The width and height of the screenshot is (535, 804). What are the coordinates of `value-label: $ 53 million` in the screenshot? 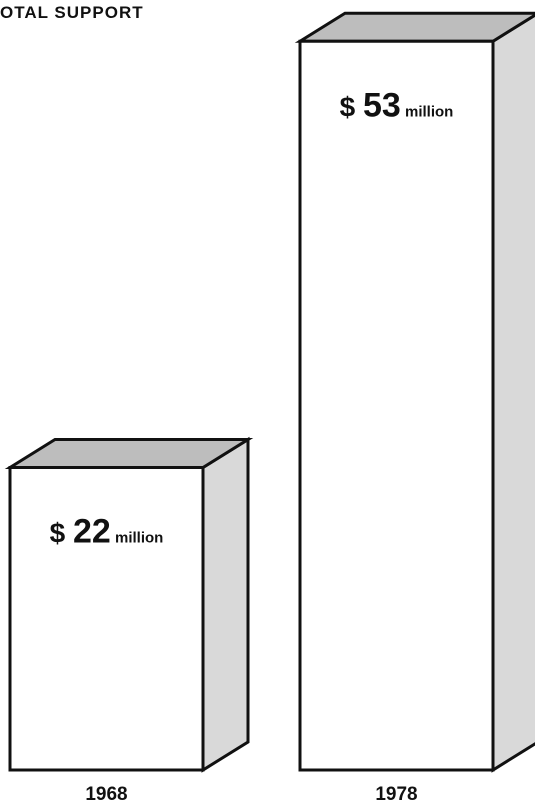 It's located at (397, 105).